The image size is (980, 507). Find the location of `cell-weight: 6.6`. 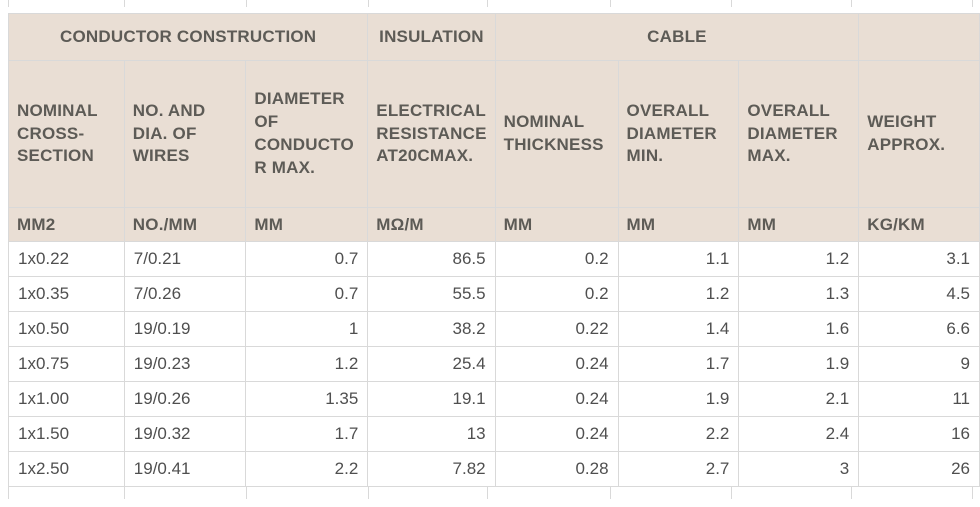

cell-weight: 6.6 is located at coordinates (919, 329).